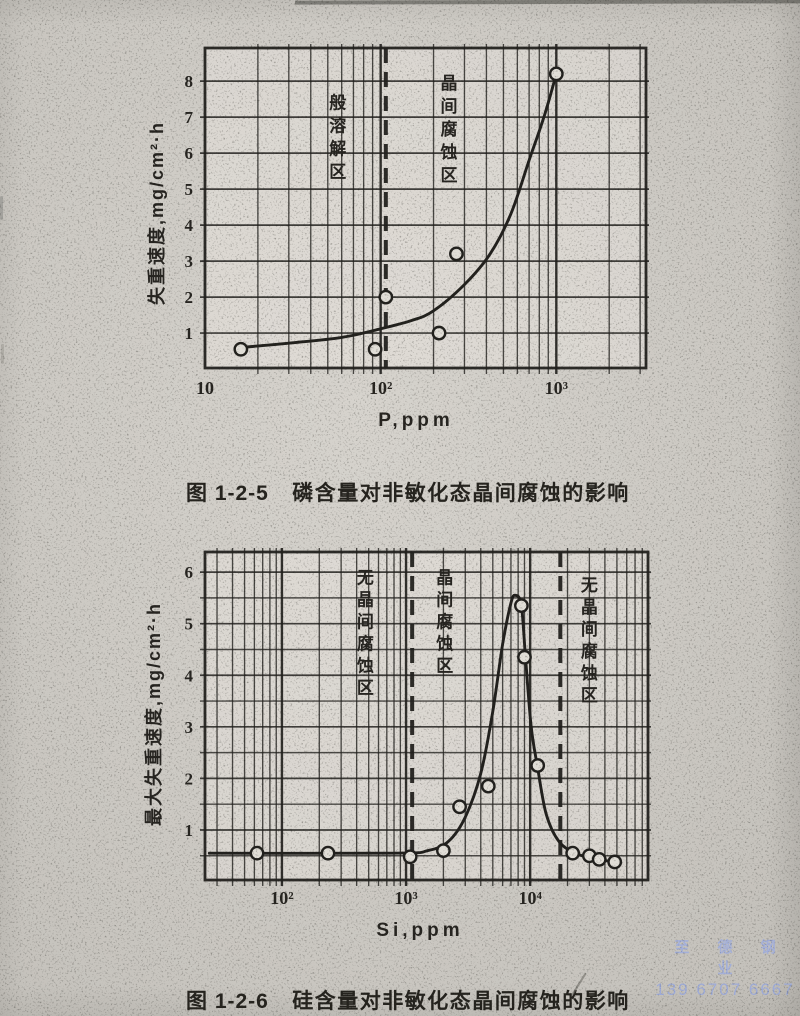  I want to click on figure-1-2-6-label: 图 1-2-6, so click(227, 1001).